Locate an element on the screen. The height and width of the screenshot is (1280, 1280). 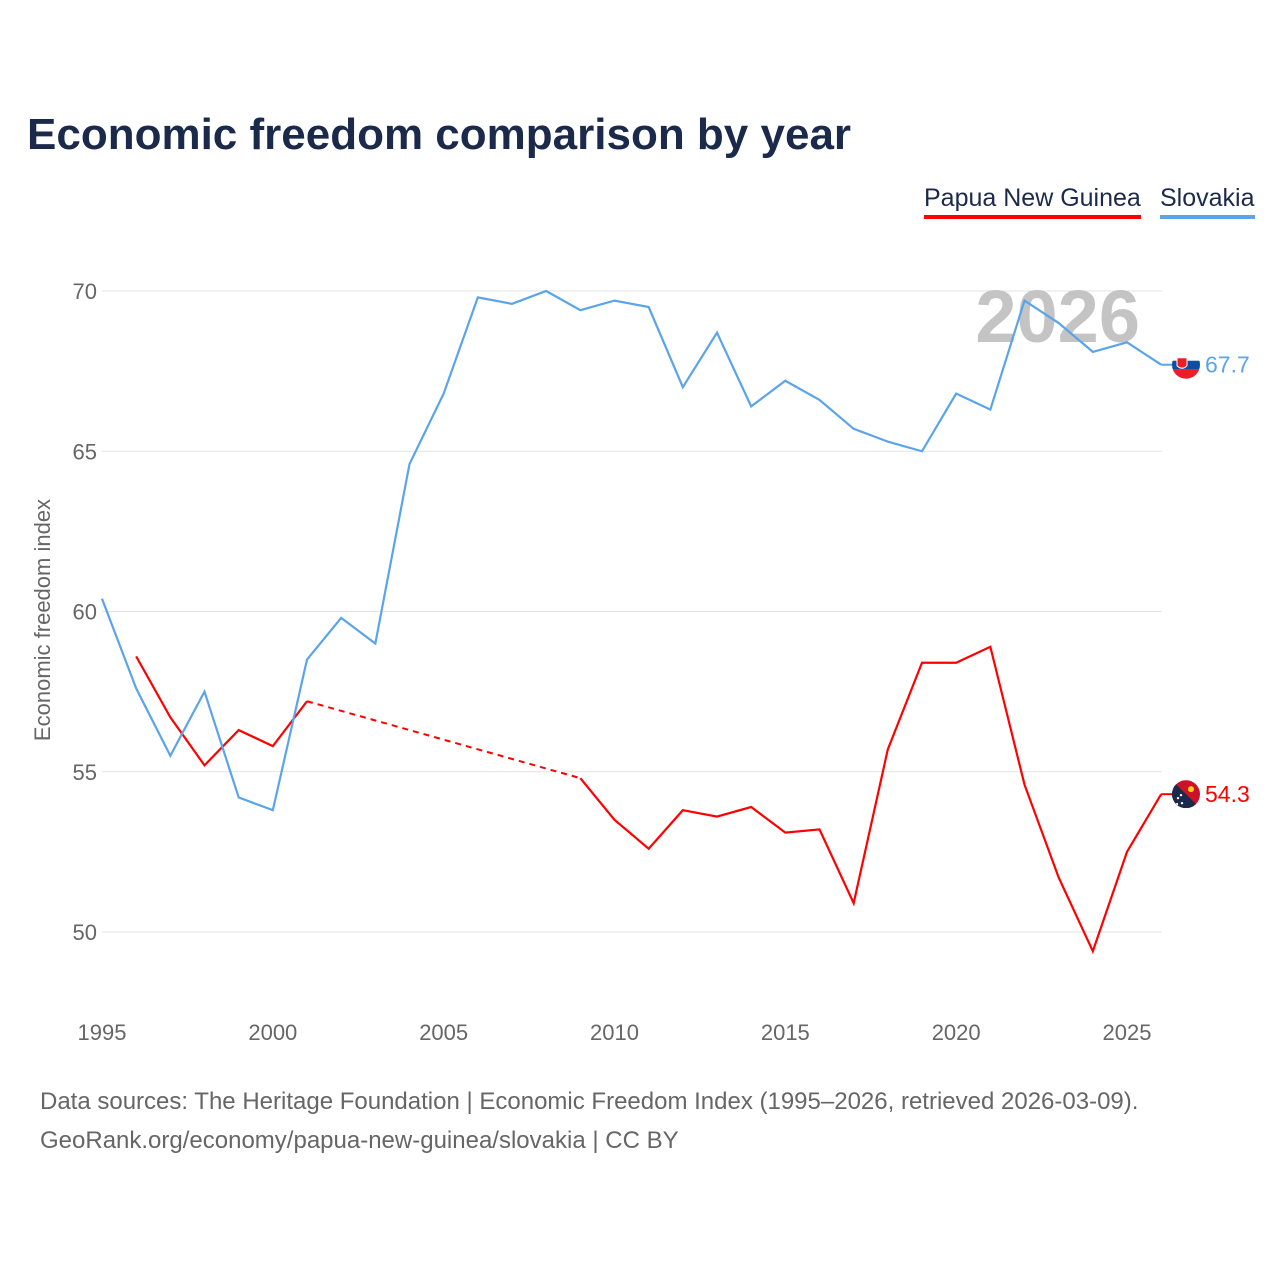
y-axis-label: Economic freedom index is located at coordinates (42, 620).